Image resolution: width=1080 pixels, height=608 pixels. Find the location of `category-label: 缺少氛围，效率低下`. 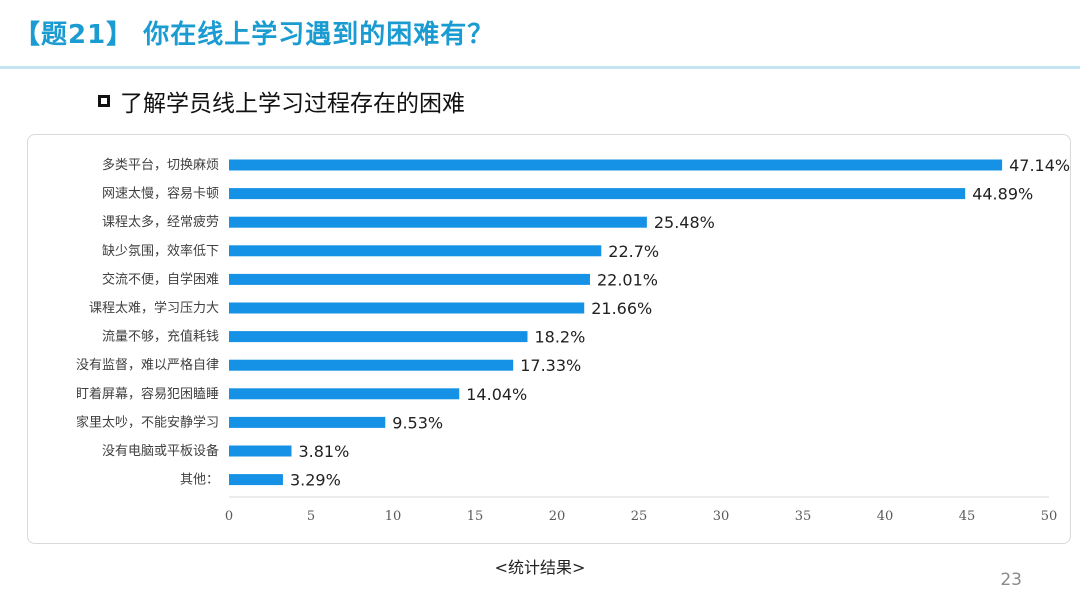

category-label: 缺少氛围，效率低下 is located at coordinates (160, 251).